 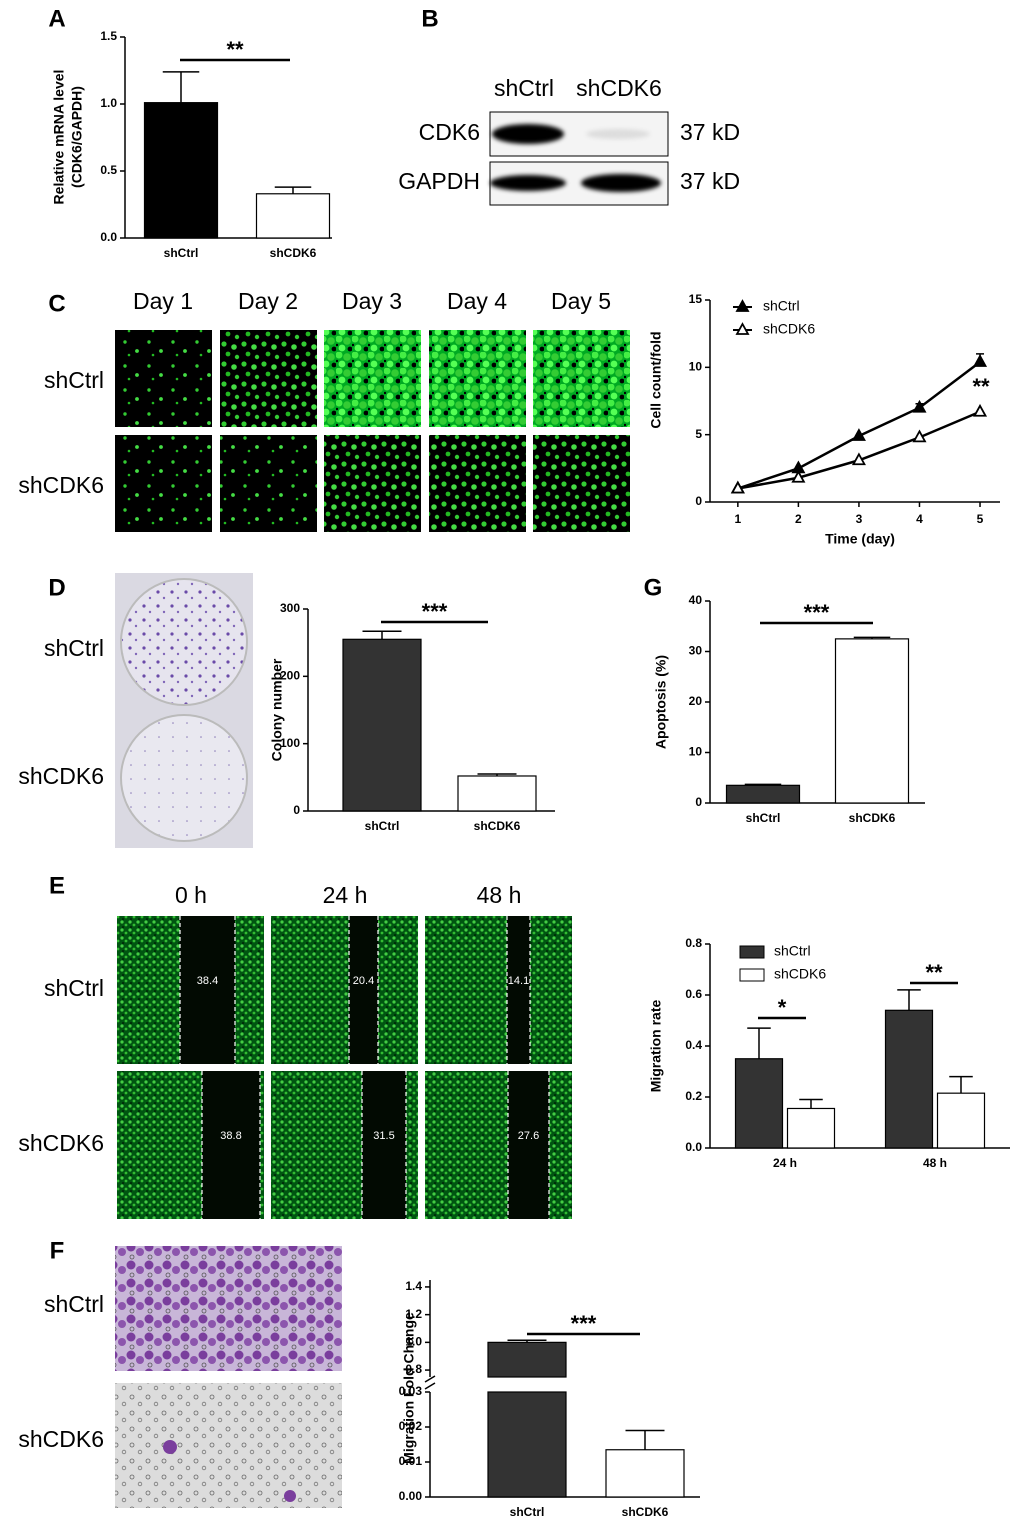 I want to click on y-axis-label: Migration rate, so click(x=656, y=1046).